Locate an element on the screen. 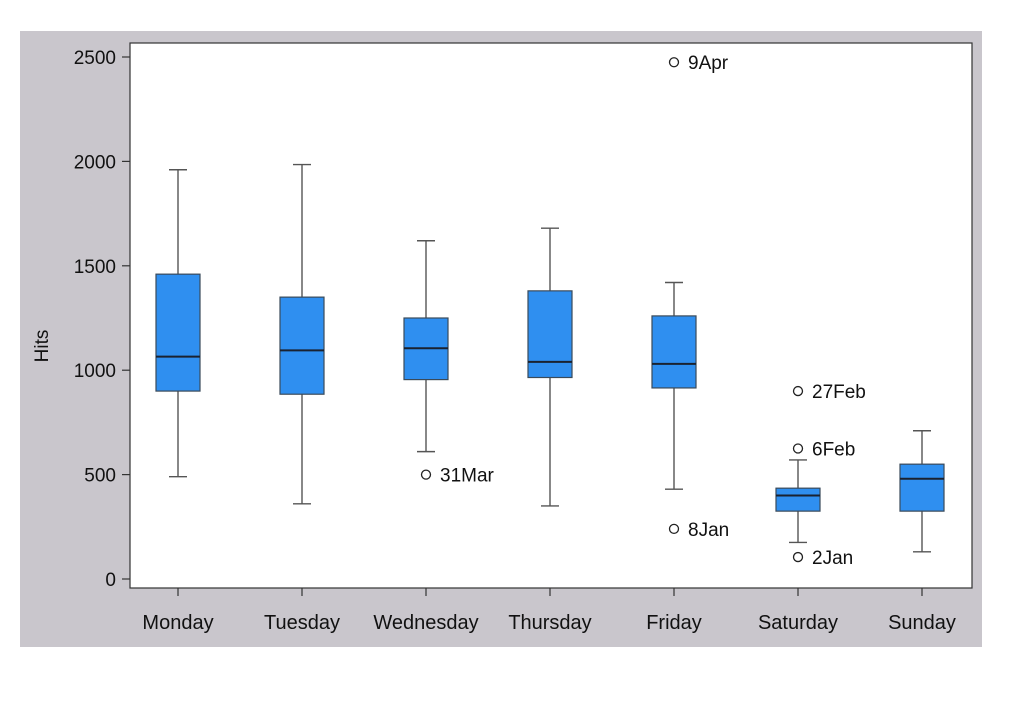  box-tuesday is located at coordinates (302, 334).